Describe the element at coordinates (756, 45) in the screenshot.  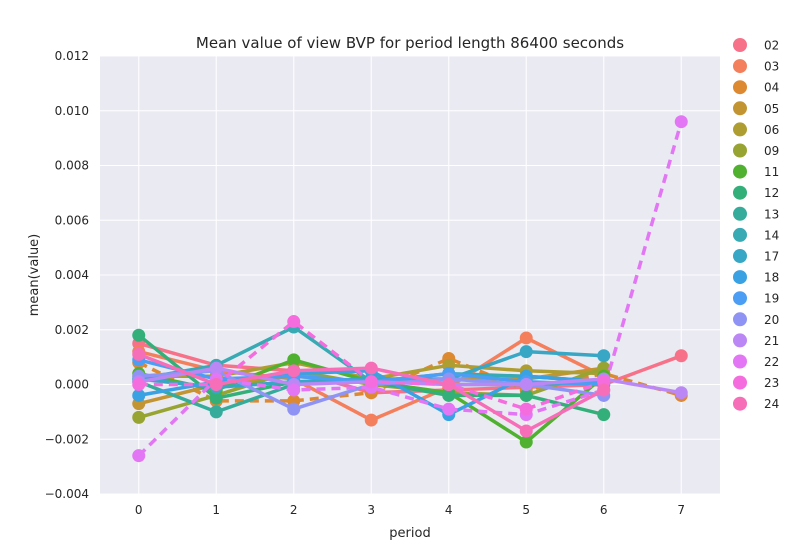
I see `legend-item-02: 02` at that location.